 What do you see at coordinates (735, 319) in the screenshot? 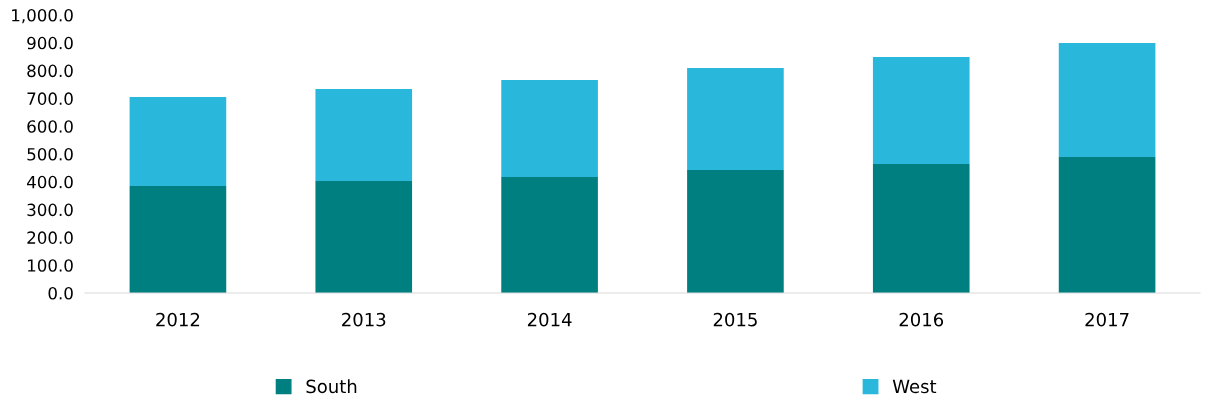
I see `x-tick-label: 2015` at bounding box center [735, 319].